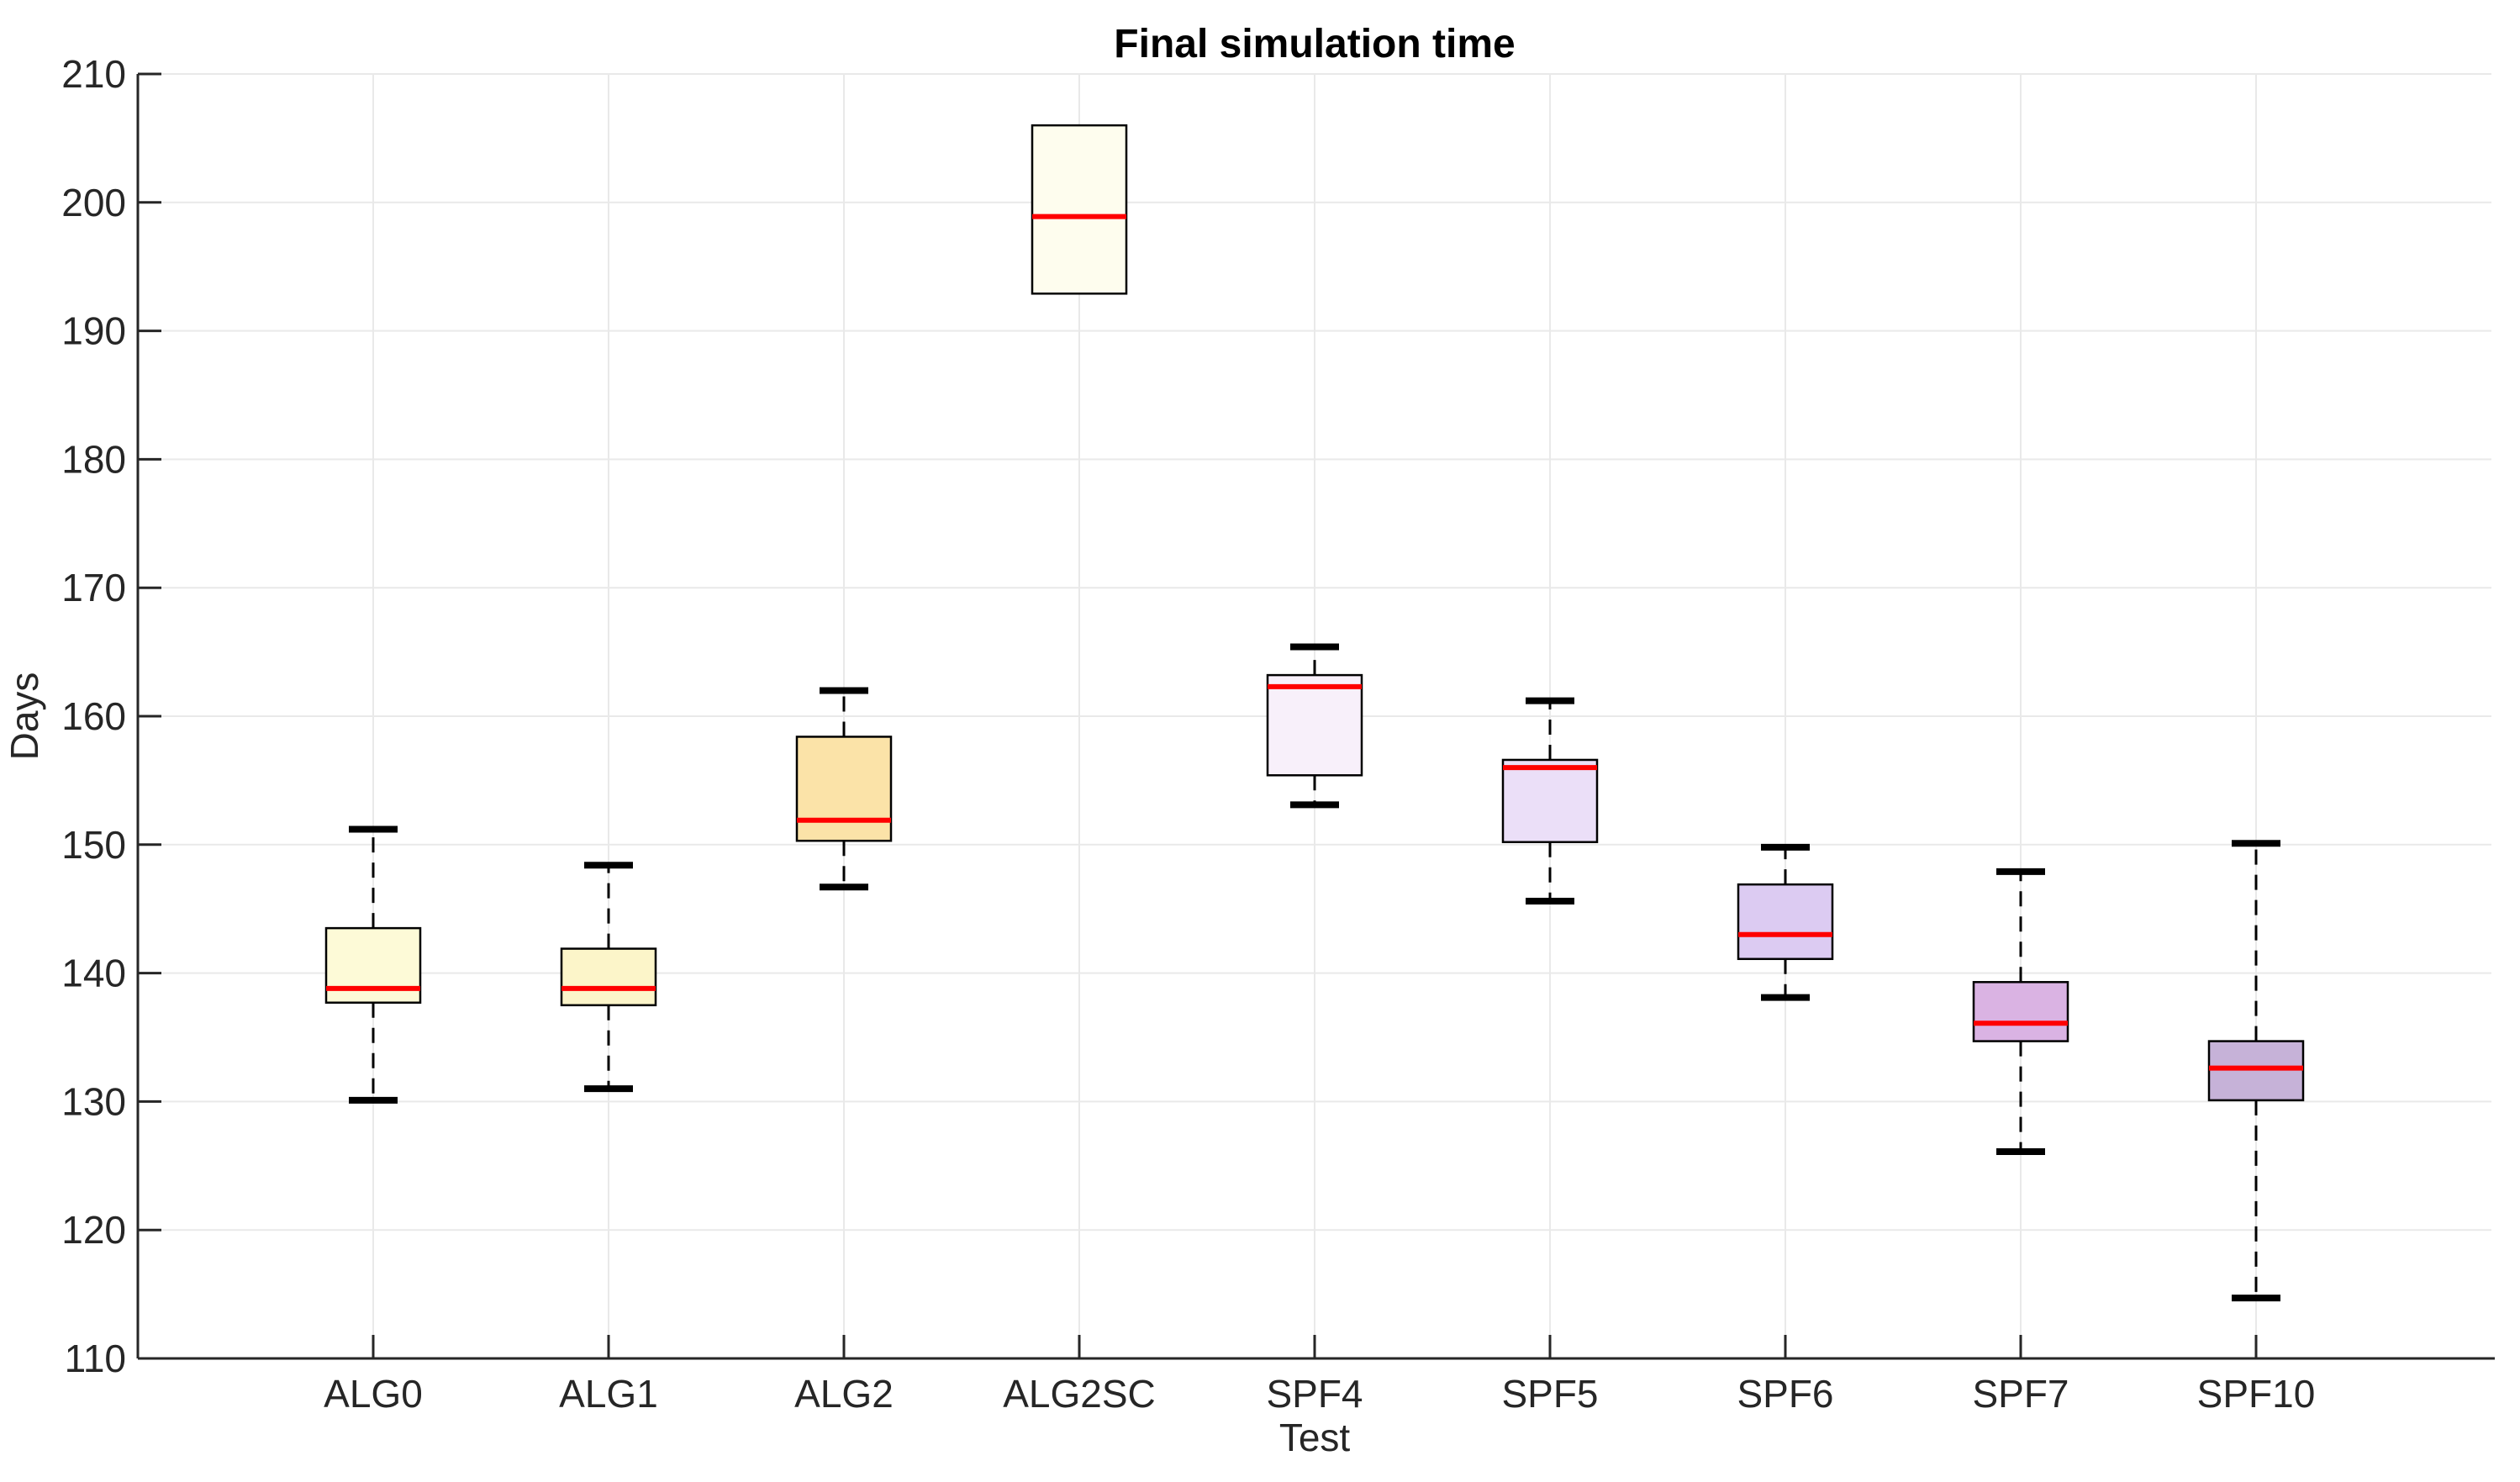 The width and height of the screenshot is (2520, 1482). Describe the element at coordinates (1550, 800) in the screenshot. I see `box-SPF5` at that location.